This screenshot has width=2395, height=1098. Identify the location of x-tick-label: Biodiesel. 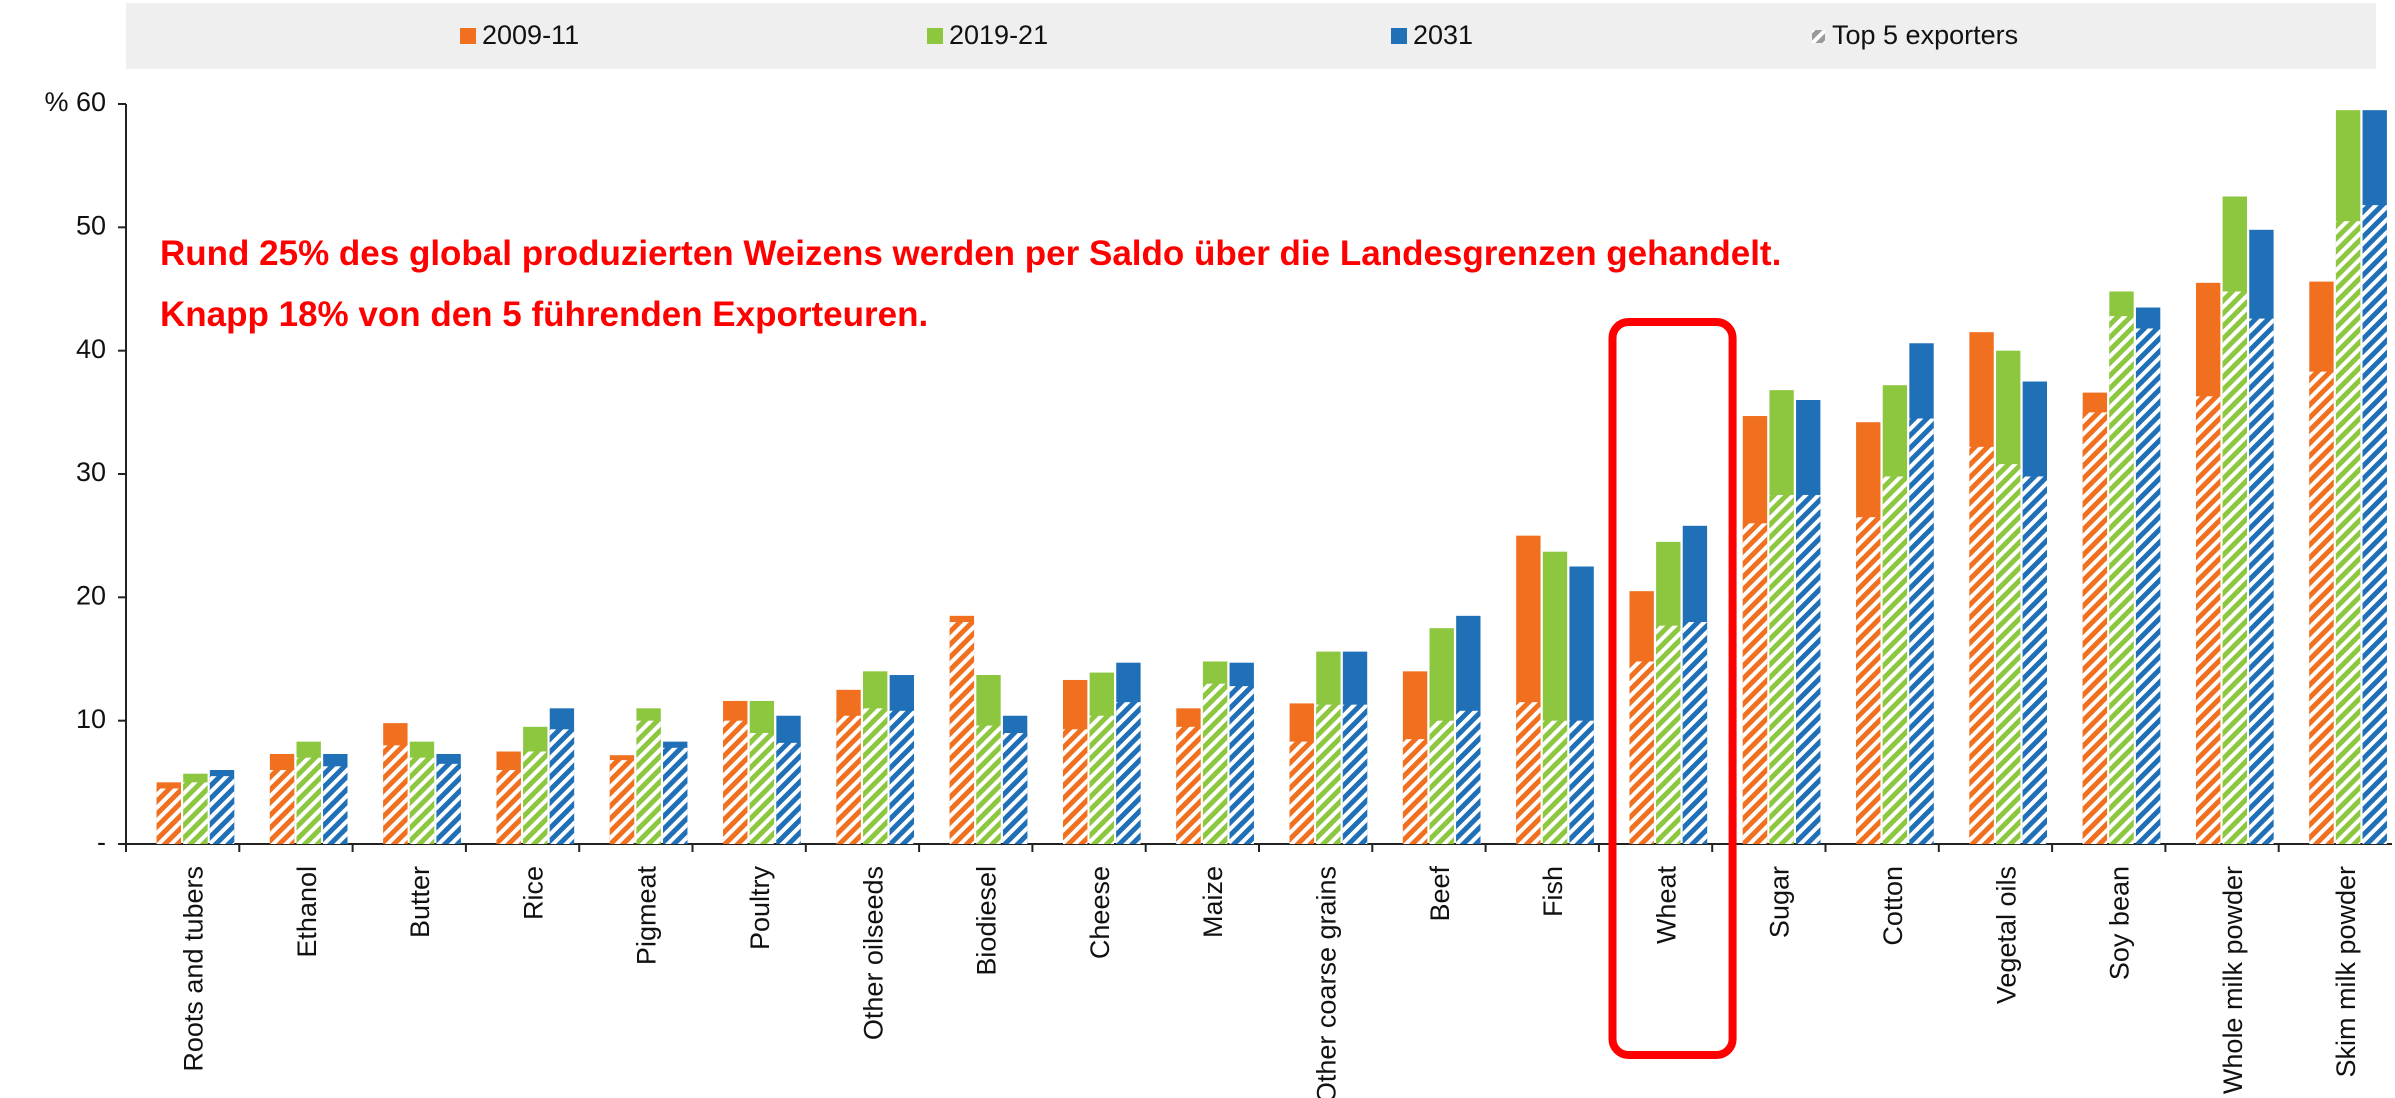
(987, 921).